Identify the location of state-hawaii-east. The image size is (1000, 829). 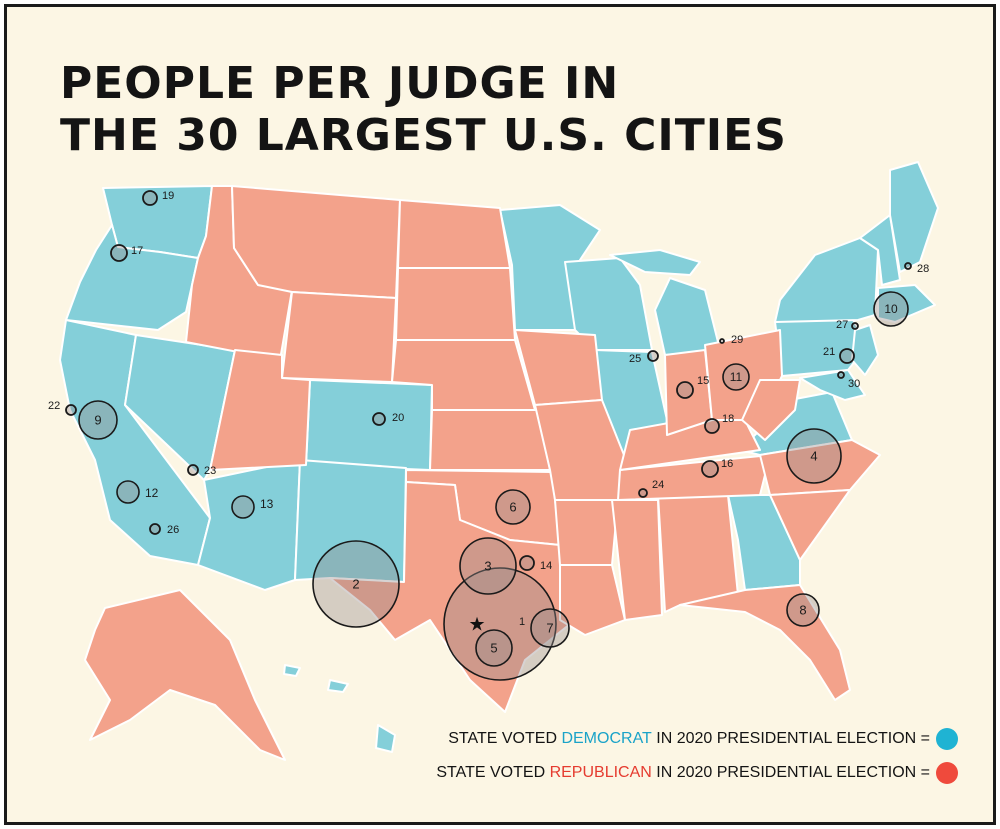
(385, 738).